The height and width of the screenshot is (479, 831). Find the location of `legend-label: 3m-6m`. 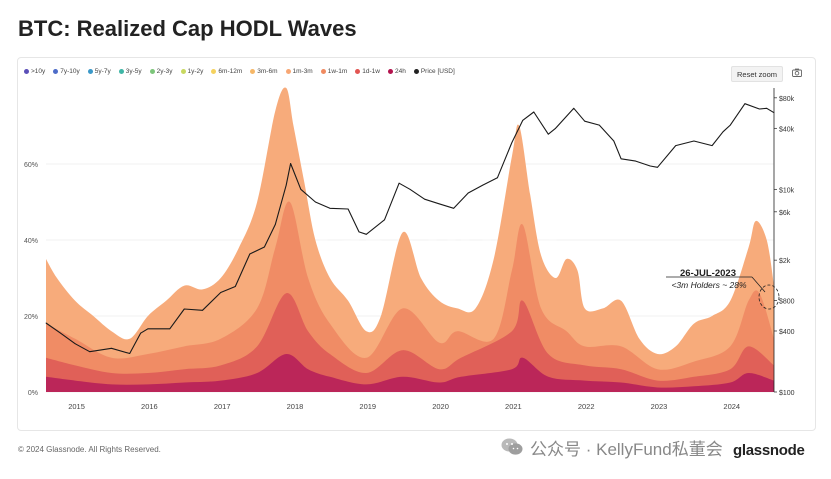

legend-label: 3m-6m is located at coordinates (267, 71).